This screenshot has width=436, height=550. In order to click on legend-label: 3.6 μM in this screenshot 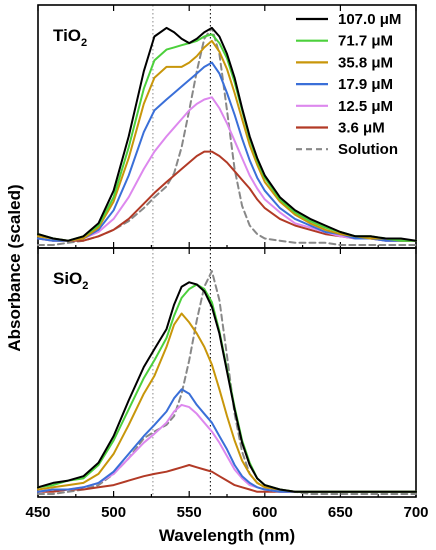, I will do `click(361, 128)`.